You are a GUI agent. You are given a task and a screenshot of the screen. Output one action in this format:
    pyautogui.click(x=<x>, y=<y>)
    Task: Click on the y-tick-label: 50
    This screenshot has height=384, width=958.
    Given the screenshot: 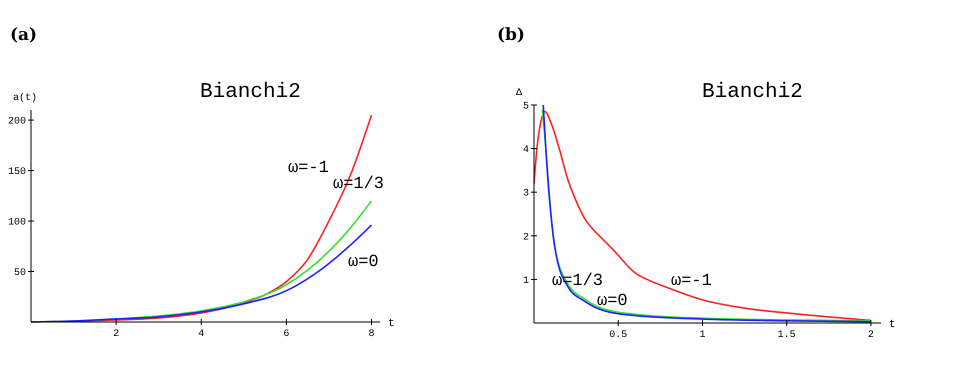 What is the action you would take?
    pyautogui.click(x=20, y=274)
    